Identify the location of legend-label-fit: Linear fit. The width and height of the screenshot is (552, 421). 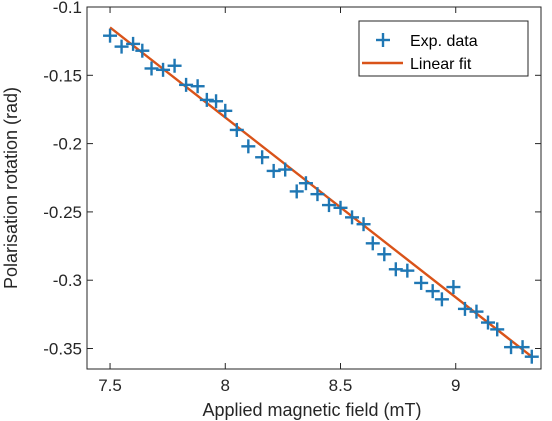
(441, 64).